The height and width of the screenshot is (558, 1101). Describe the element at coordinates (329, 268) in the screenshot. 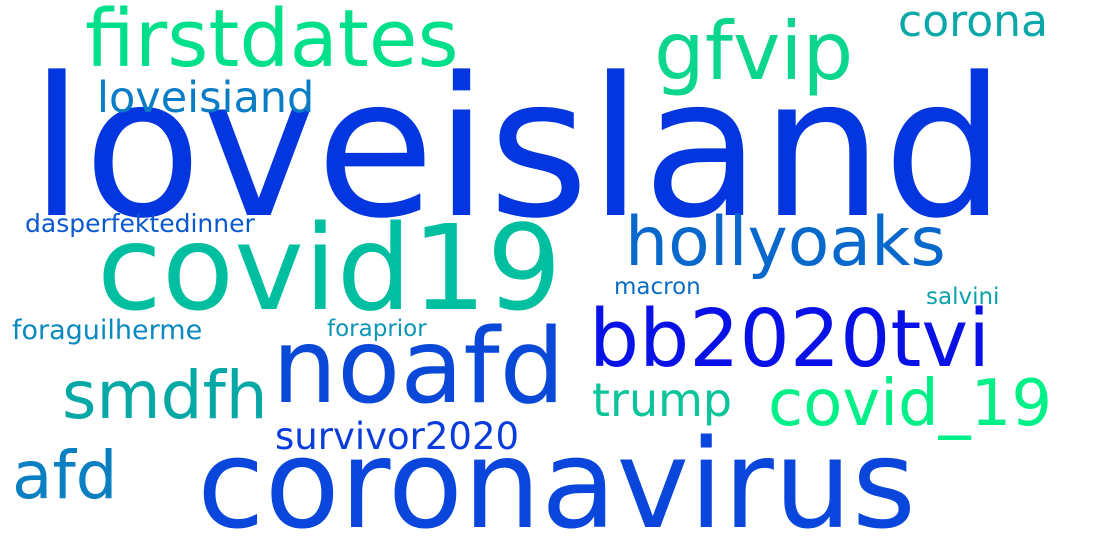

I see `word-covid19: covid19` at that location.